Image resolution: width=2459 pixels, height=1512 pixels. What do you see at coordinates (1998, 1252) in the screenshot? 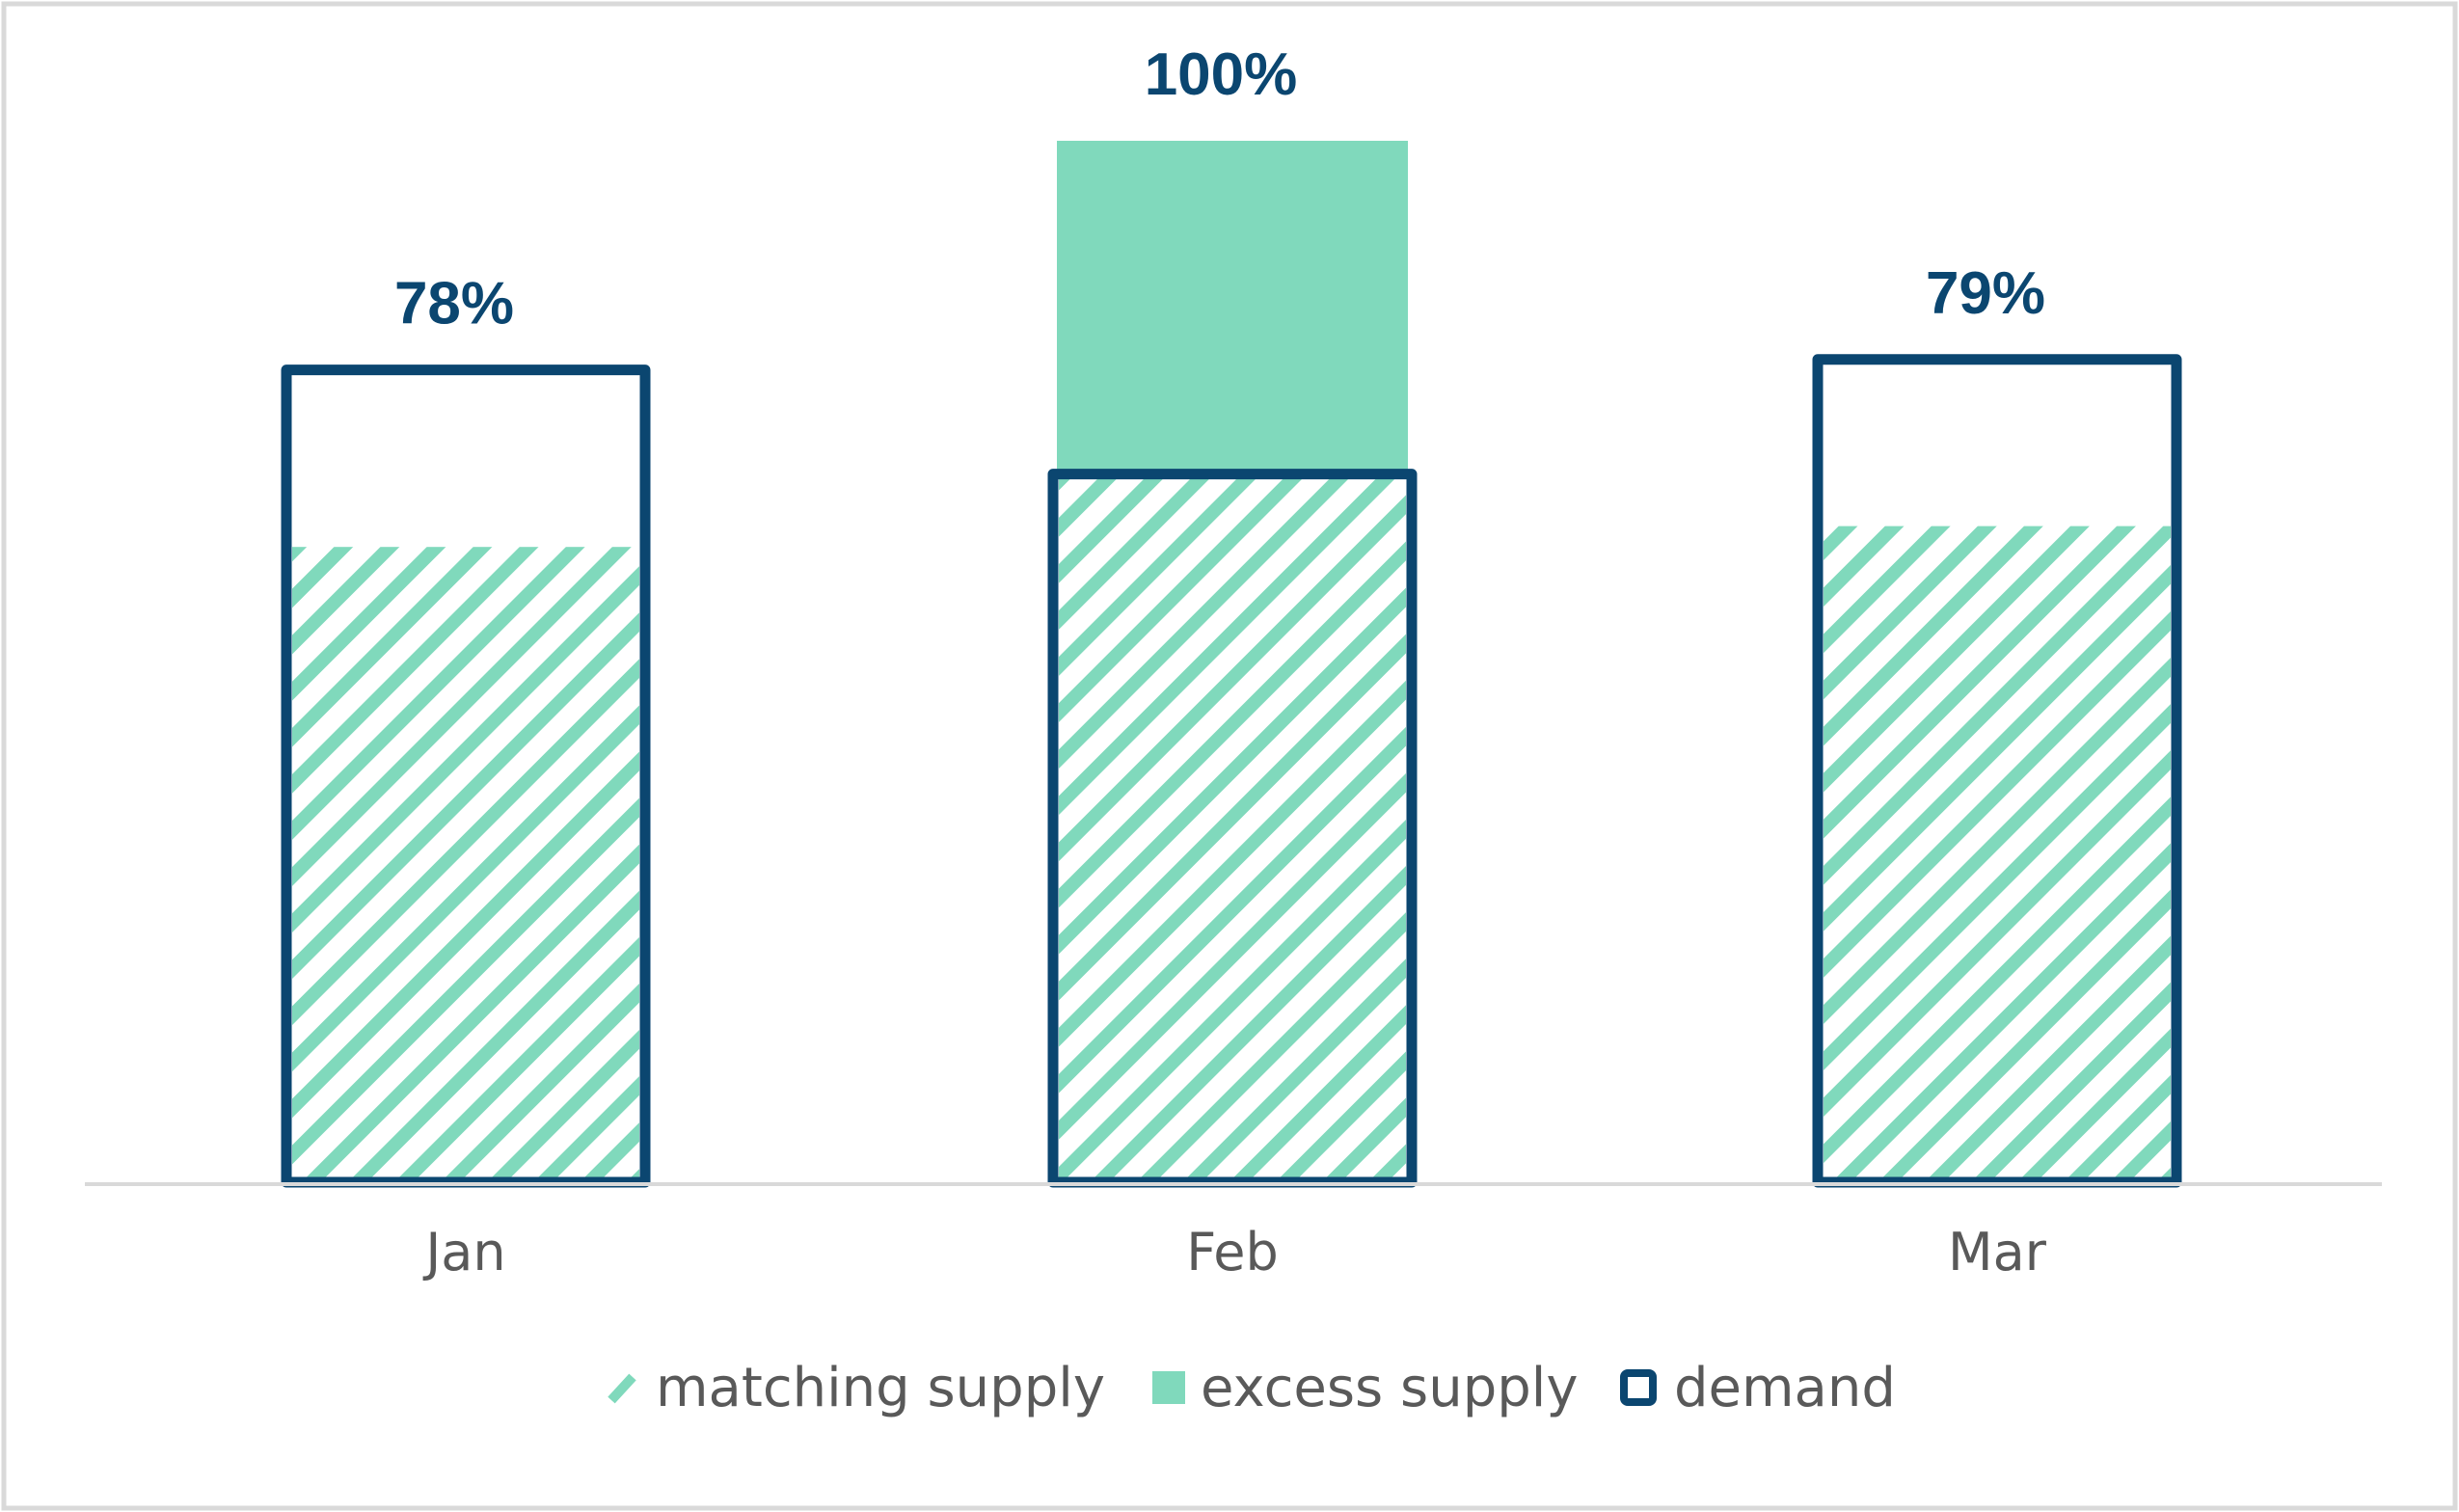
I see `x-tick-label-mar: Mar` at bounding box center [1998, 1252].